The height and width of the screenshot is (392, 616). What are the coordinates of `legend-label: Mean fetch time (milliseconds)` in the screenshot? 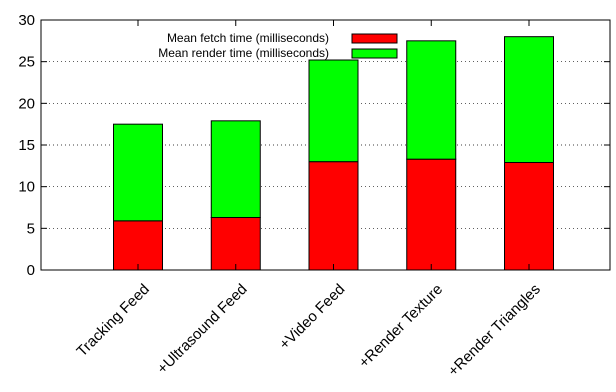 It's located at (248, 38).